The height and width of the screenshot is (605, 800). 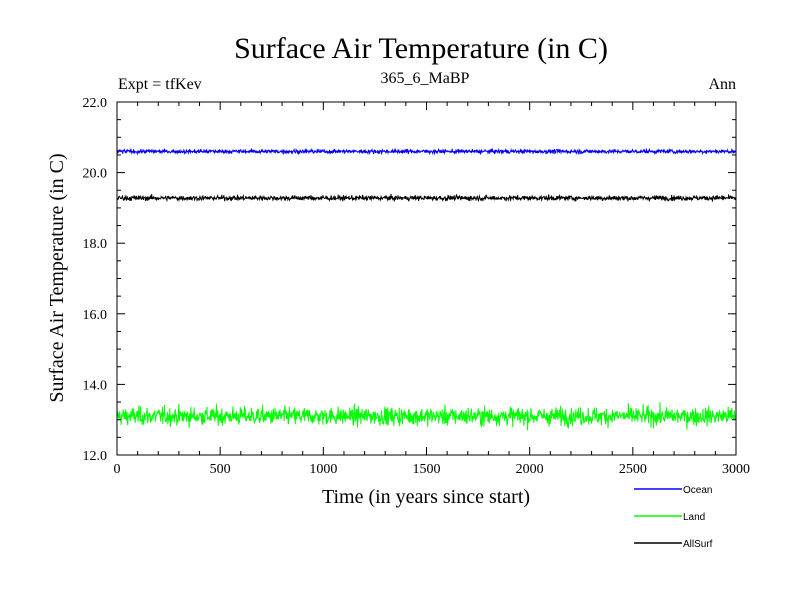 I want to click on y-axis-label: Surface Air Temperature (in C), so click(x=57, y=277).